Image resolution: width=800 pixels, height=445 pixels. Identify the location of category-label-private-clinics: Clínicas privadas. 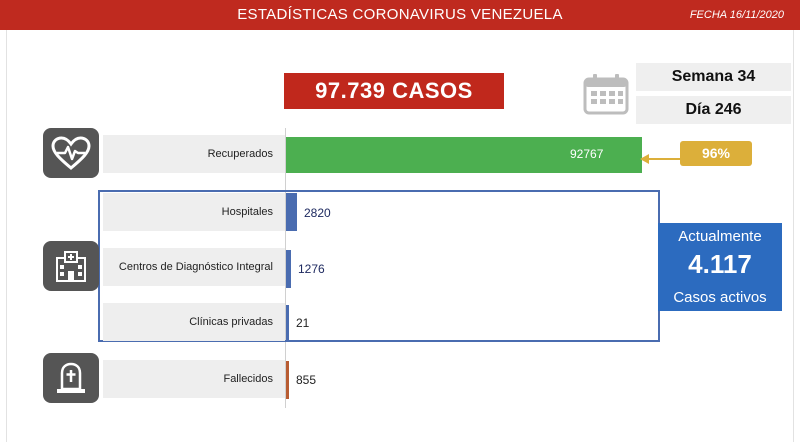
(231, 322).